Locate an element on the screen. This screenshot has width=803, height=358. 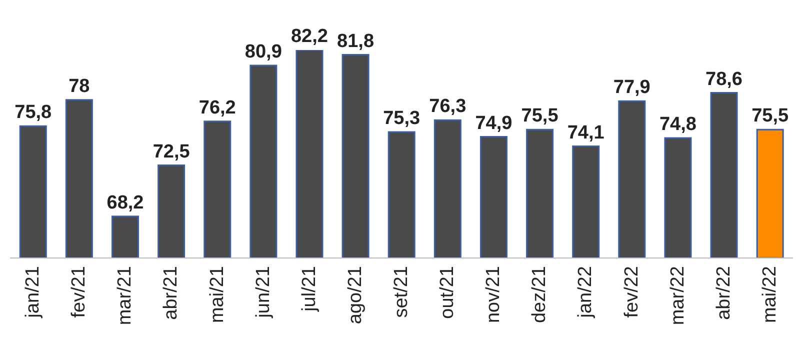
x-tick-label: fev/22 is located at coordinates (631, 292).